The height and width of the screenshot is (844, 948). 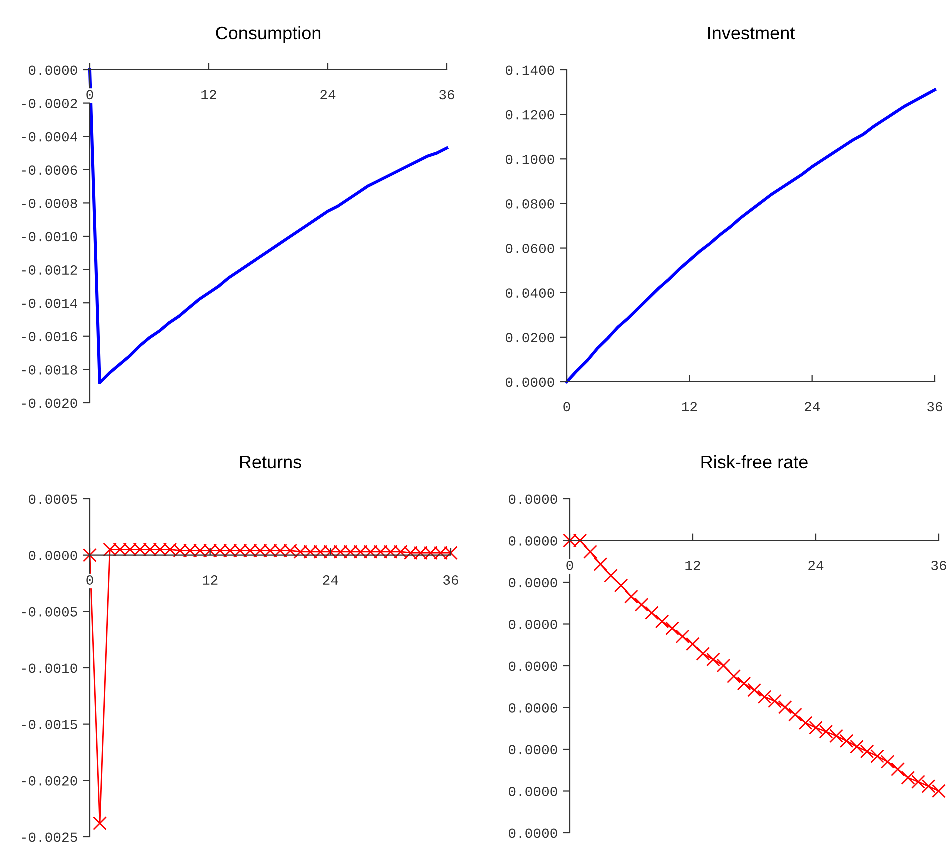 What do you see at coordinates (50, 612) in the screenshot?
I see `y-tick-label: -0.0005` at bounding box center [50, 612].